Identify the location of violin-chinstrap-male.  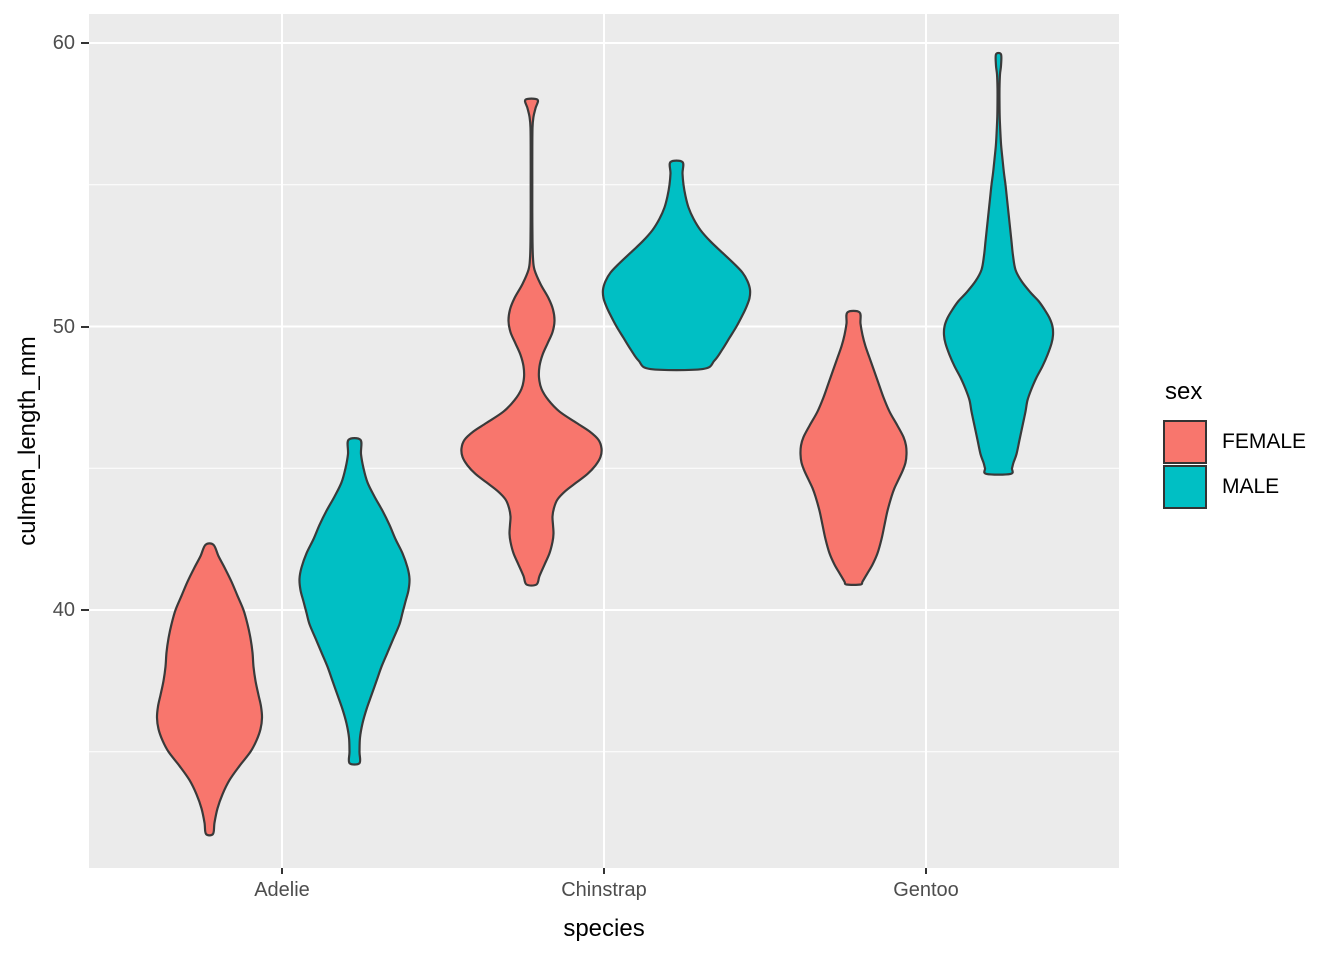
(676, 265).